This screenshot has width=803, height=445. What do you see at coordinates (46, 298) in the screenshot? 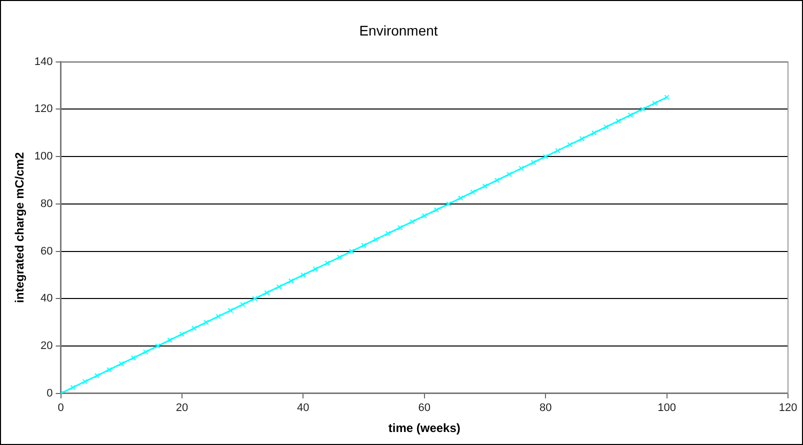
I see `y-tick-label: 40` at bounding box center [46, 298].